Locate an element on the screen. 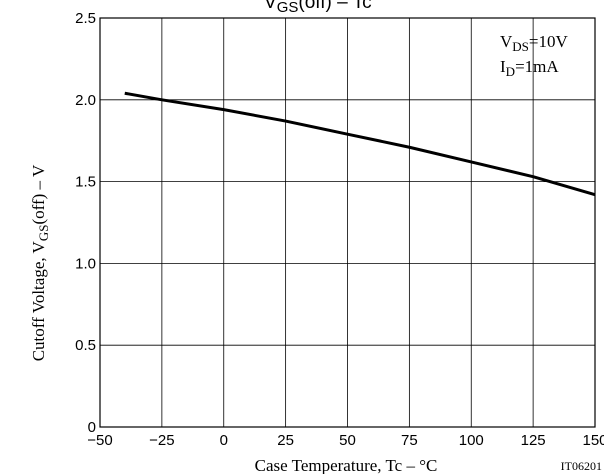 The image size is (604, 474). condition-id-main: I is located at coordinates (503, 66).